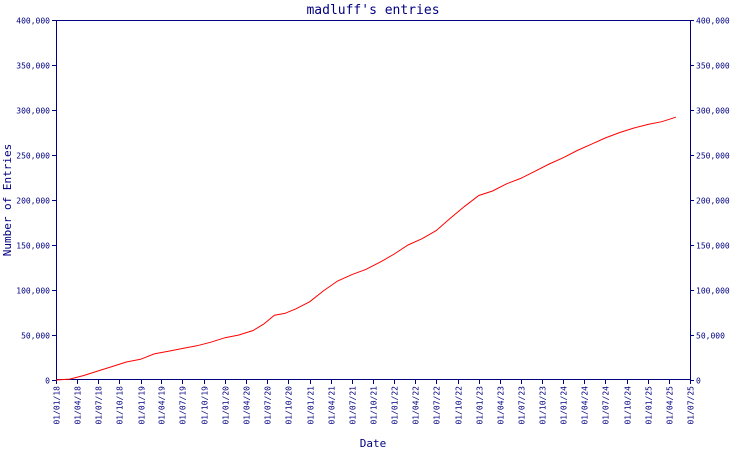  What do you see at coordinates (268, 405) in the screenshot?
I see `x-tick-label: 01/07/20` at bounding box center [268, 405].